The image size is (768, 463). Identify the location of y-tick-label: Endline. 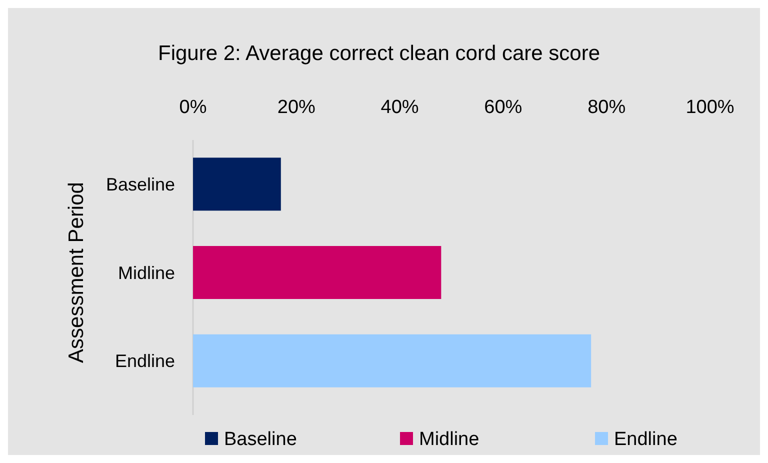
(144, 361).